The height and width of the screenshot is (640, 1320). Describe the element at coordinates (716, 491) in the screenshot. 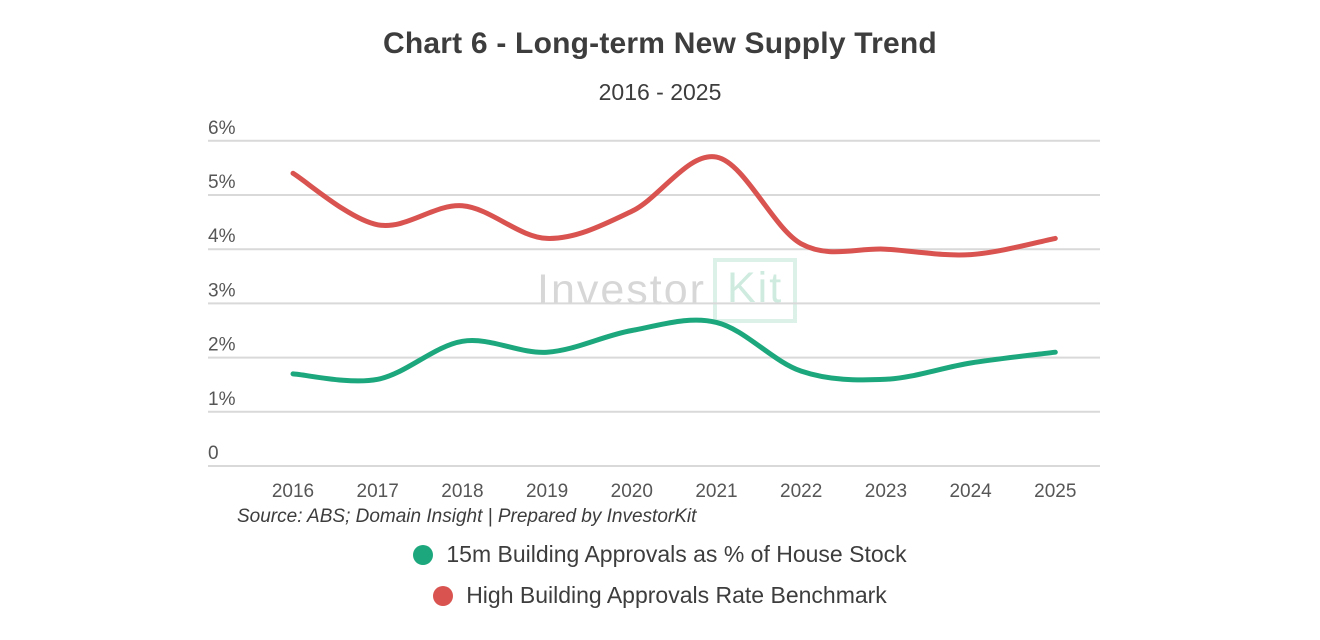

I see `x-axis-tick-label: 2021` at that location.